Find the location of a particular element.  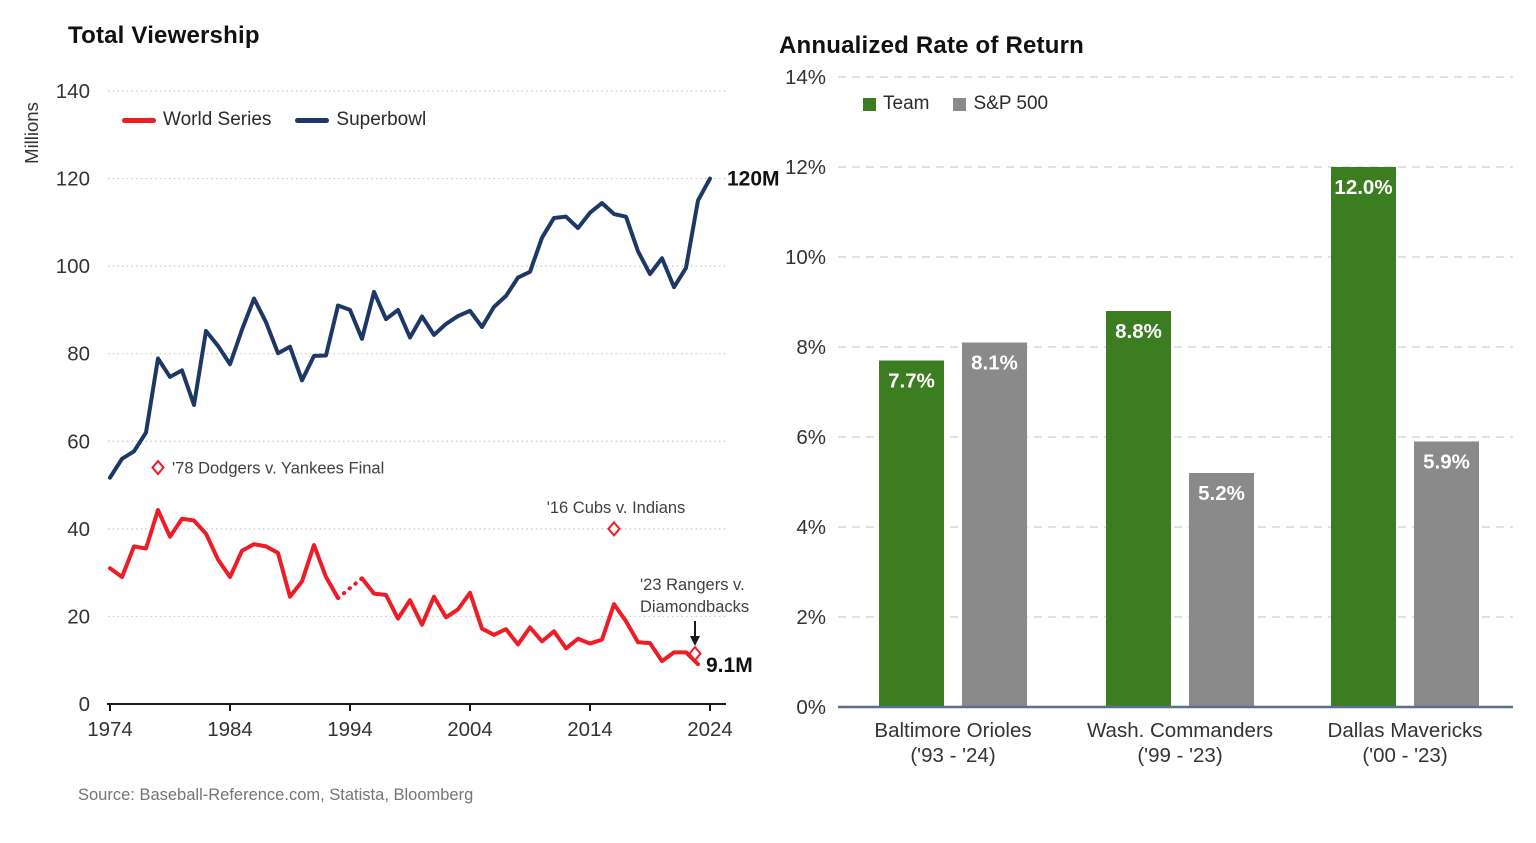

mavericks-team-bar is located at coordinates (1363, 437).